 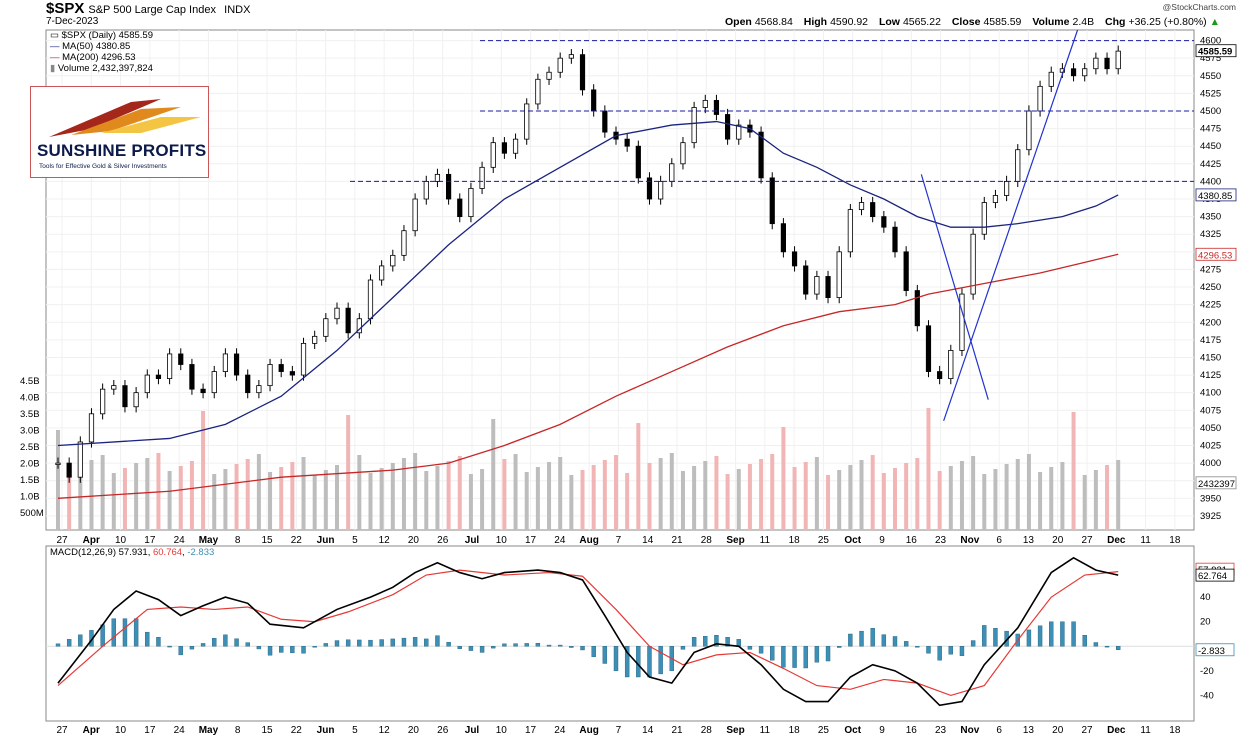 I want to click on date-tick-label: 26, so click(x=443, y=540).